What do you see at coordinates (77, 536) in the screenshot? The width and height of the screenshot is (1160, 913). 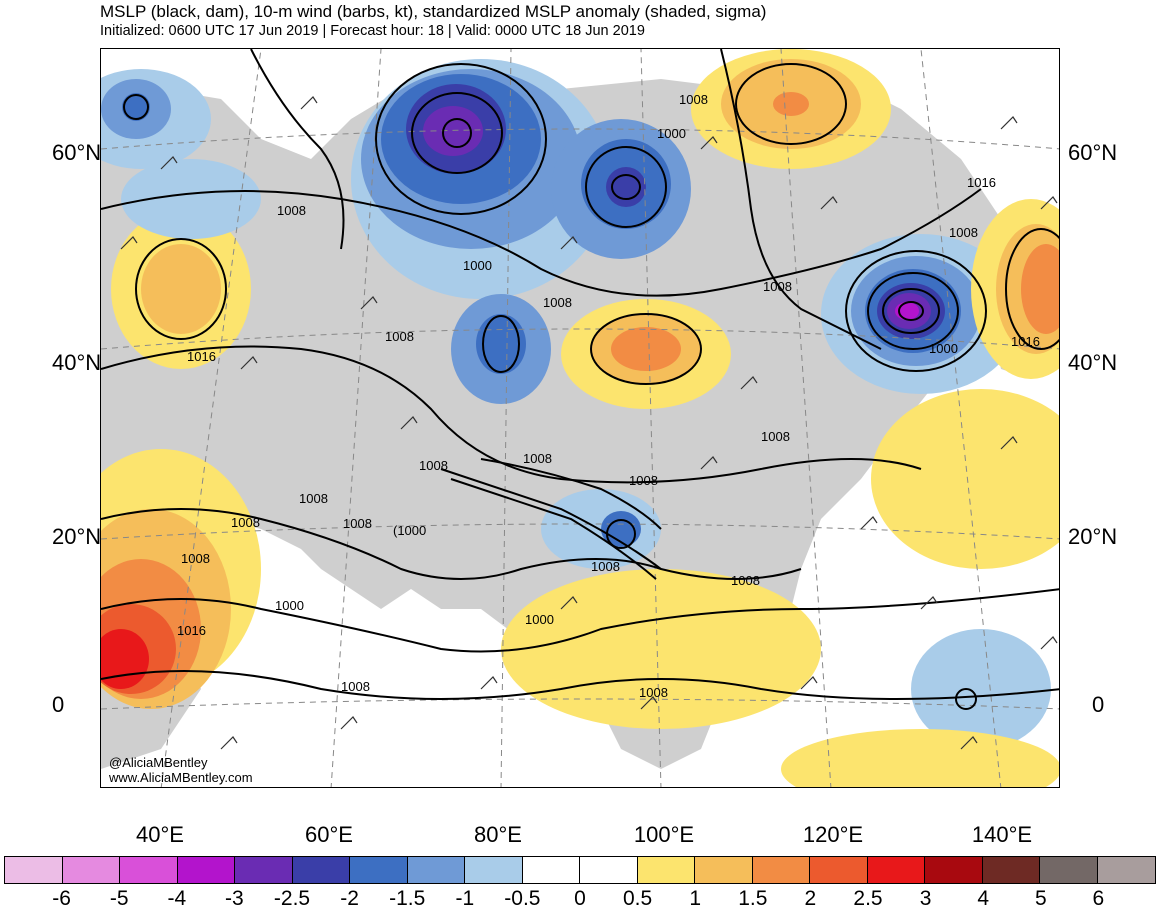 I see `lat-label-left: 20°N` at bounding box center [77, 536].